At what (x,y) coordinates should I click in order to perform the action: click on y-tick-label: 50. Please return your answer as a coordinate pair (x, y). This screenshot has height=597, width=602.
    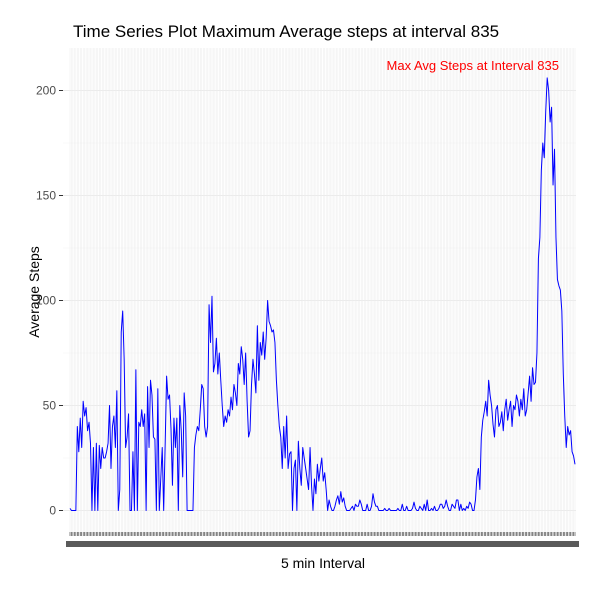
    Looking at the image, I should click on (50, 406).